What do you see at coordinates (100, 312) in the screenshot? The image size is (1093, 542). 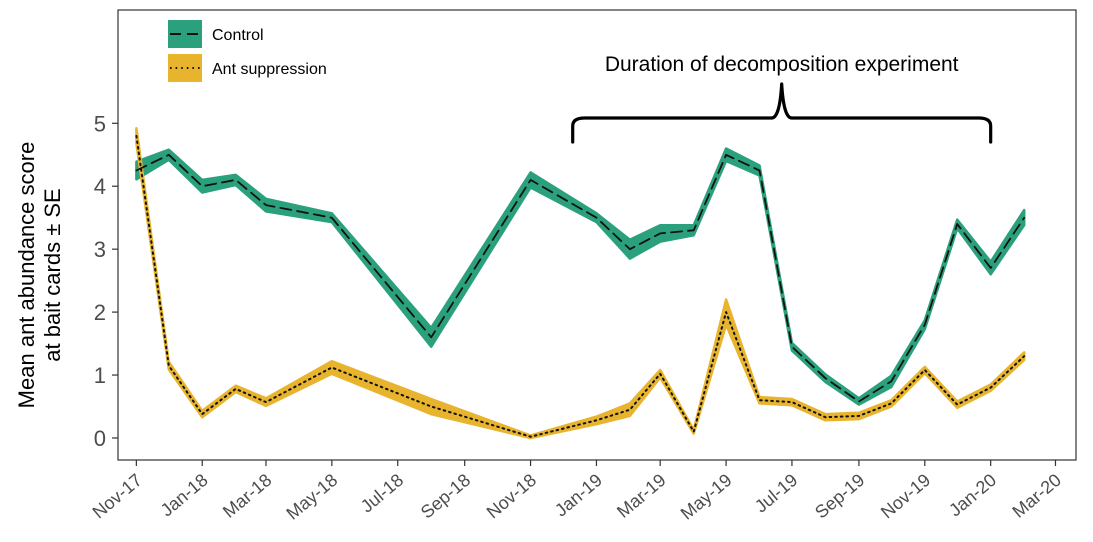 I see `y-tick-label: 2` at bounding box center [100, 312].